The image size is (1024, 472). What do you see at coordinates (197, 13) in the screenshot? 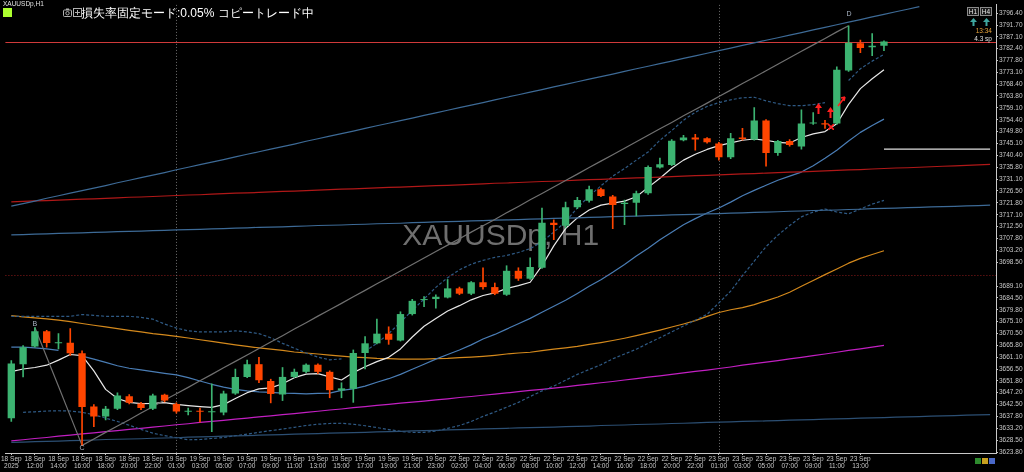
I see `annotation: 損失率固定モード:0.05% コピートレード中` at bounding box center [197, 13].